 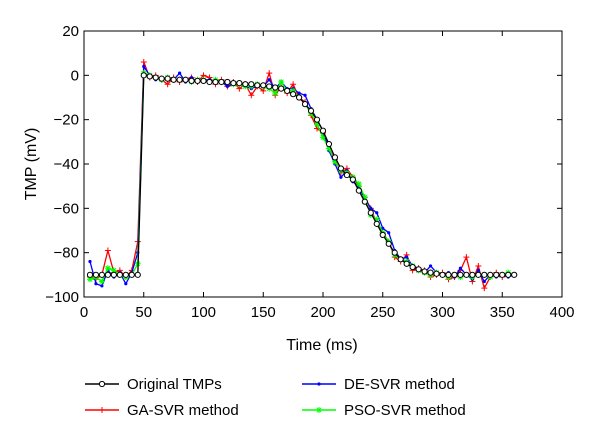 What do you see at coordinates (321, 345) in the screenshot?
I see `x-axis-label: Time (ms)` at bounding box center [321, 345].